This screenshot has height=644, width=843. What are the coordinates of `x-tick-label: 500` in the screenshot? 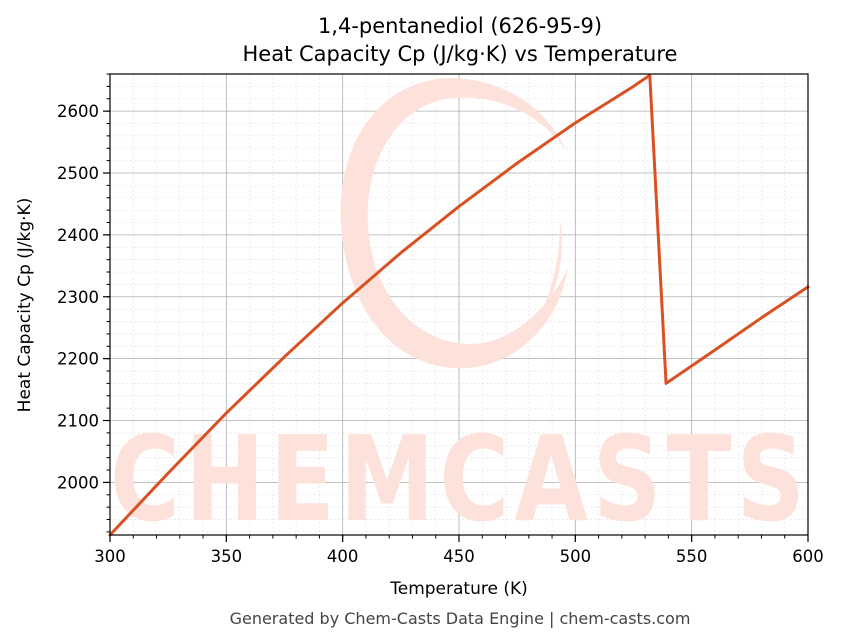 It's located at (576, 556).